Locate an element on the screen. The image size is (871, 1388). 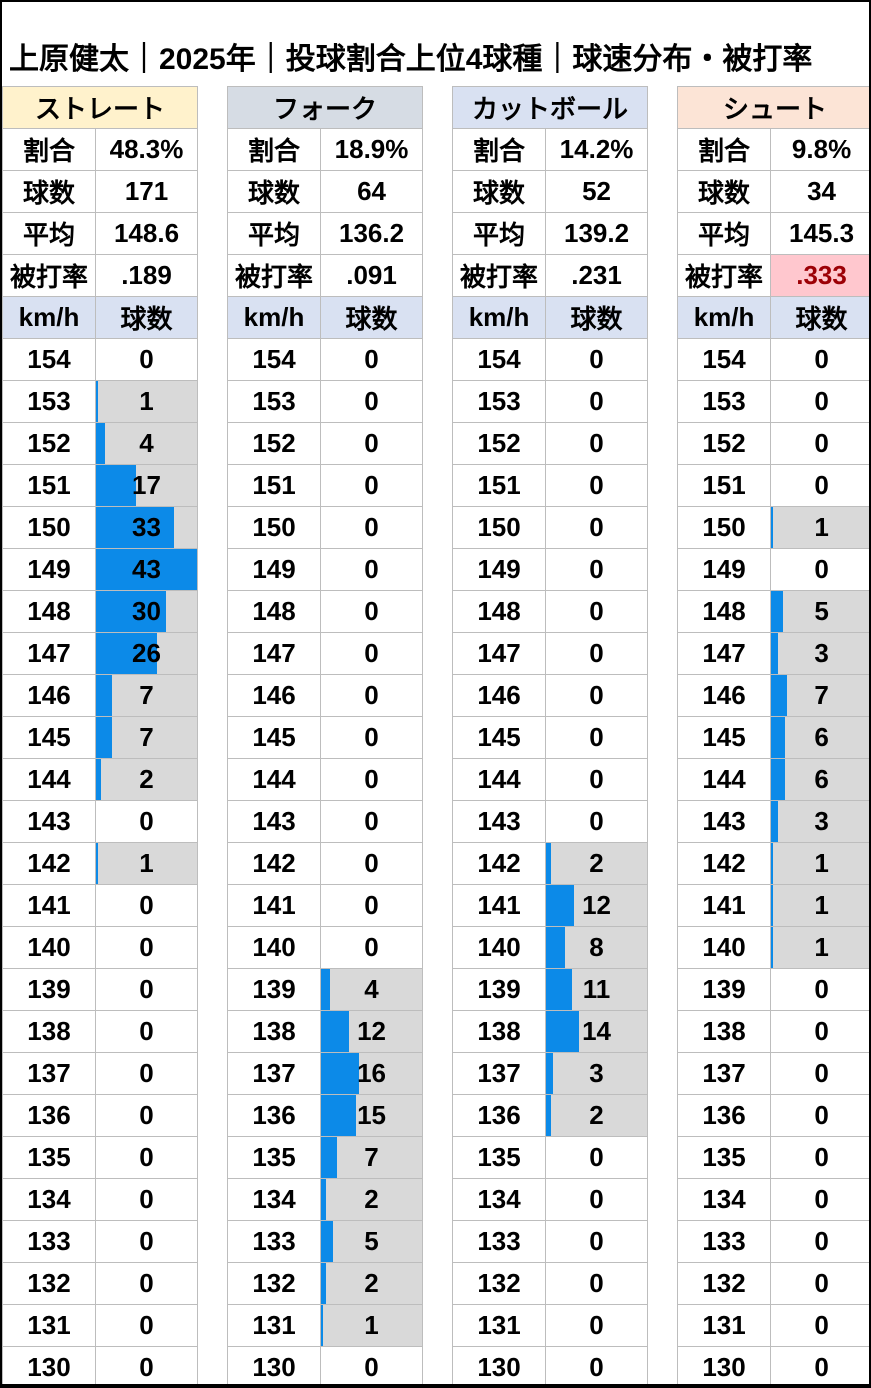
velocity-row: 138 14 is located at coordinates (550, 1031).